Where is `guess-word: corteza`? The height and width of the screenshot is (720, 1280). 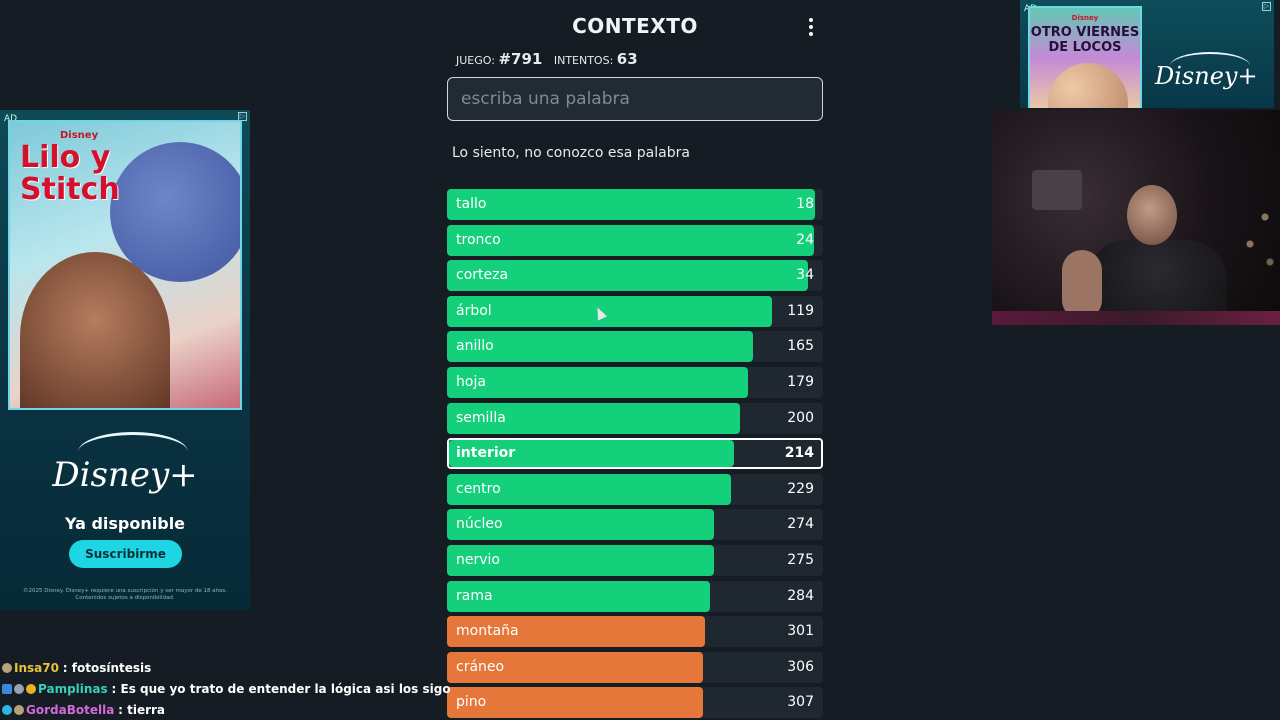
guess-word: corteza is located at coordinates (482, 275).